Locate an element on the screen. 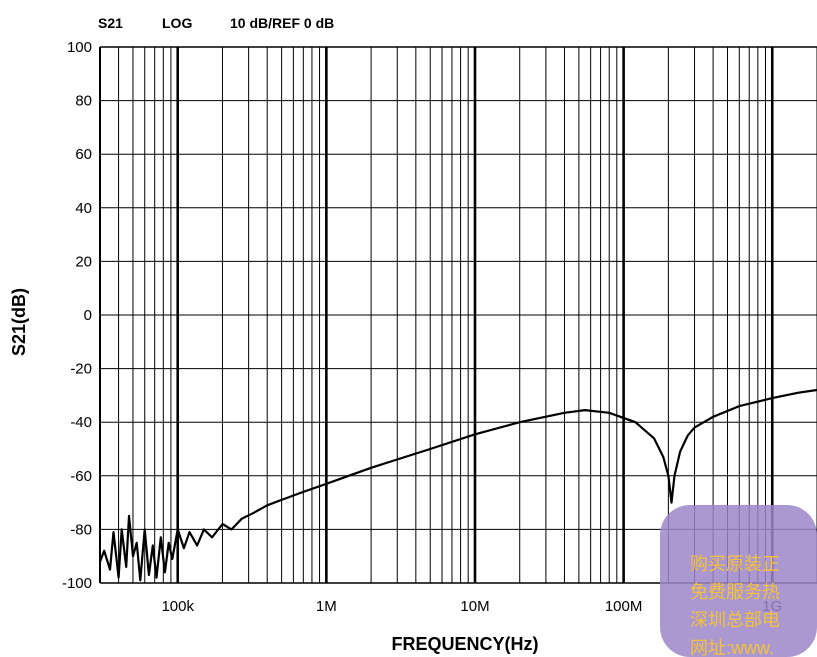 This screenshot has height=657, width=817. x-tick-label: 10M is located at coordinates (474, 606).